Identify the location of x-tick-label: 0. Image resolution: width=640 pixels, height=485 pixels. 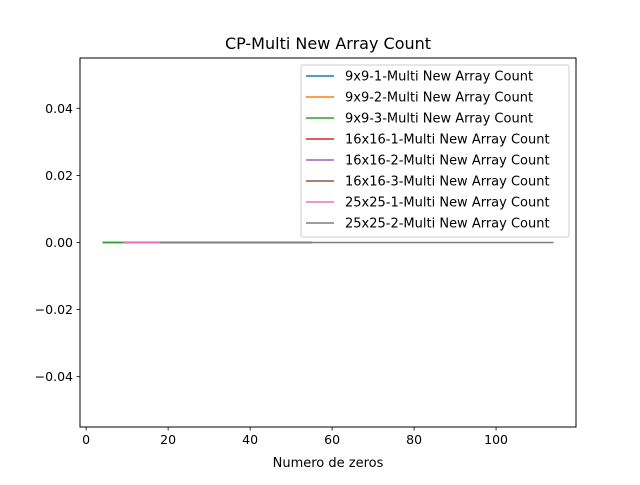
(86, 439).